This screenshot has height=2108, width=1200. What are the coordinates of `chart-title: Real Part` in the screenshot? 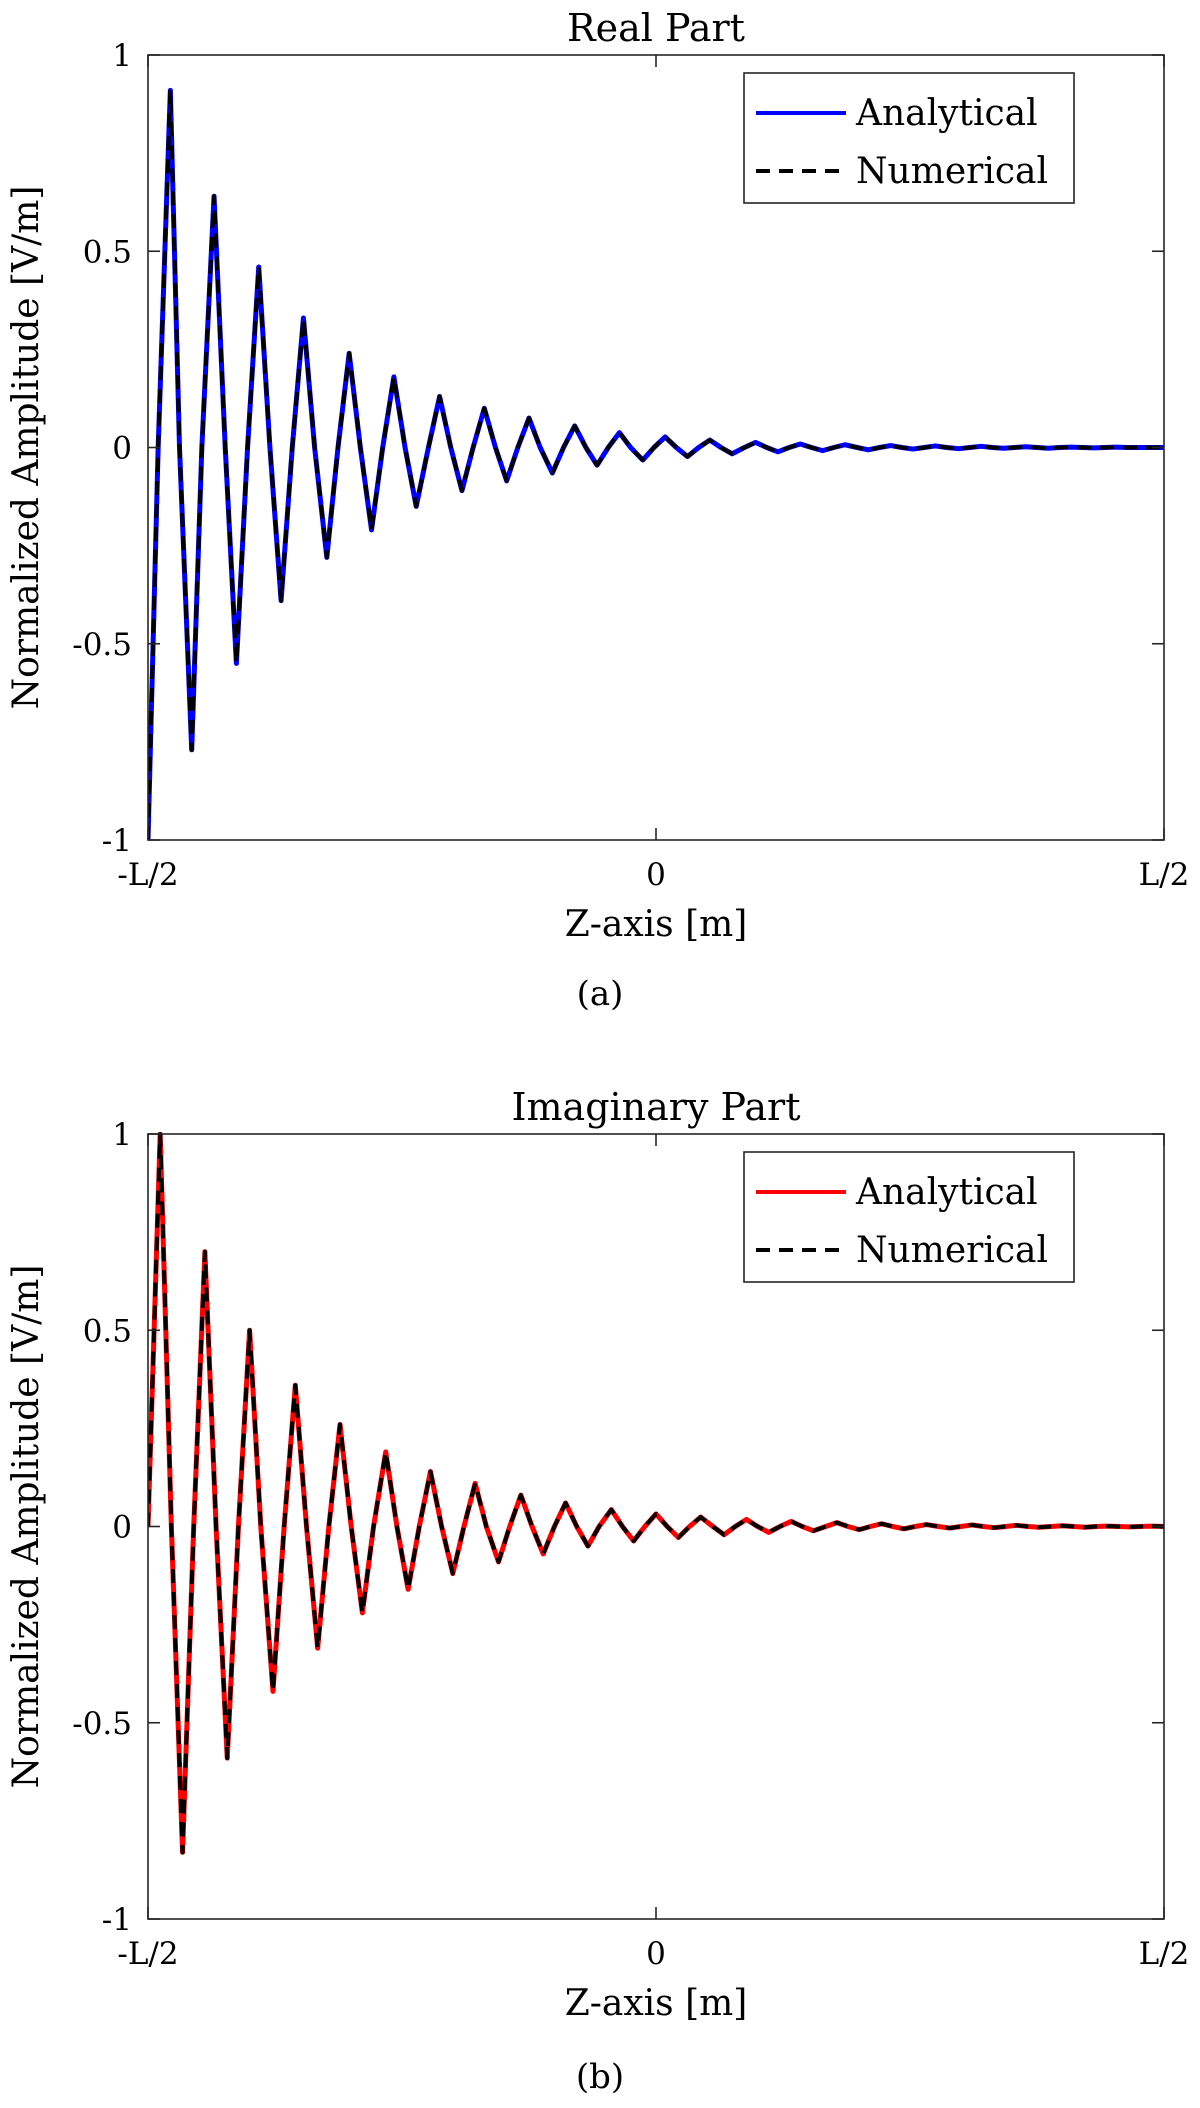 It's located at (656, 28).